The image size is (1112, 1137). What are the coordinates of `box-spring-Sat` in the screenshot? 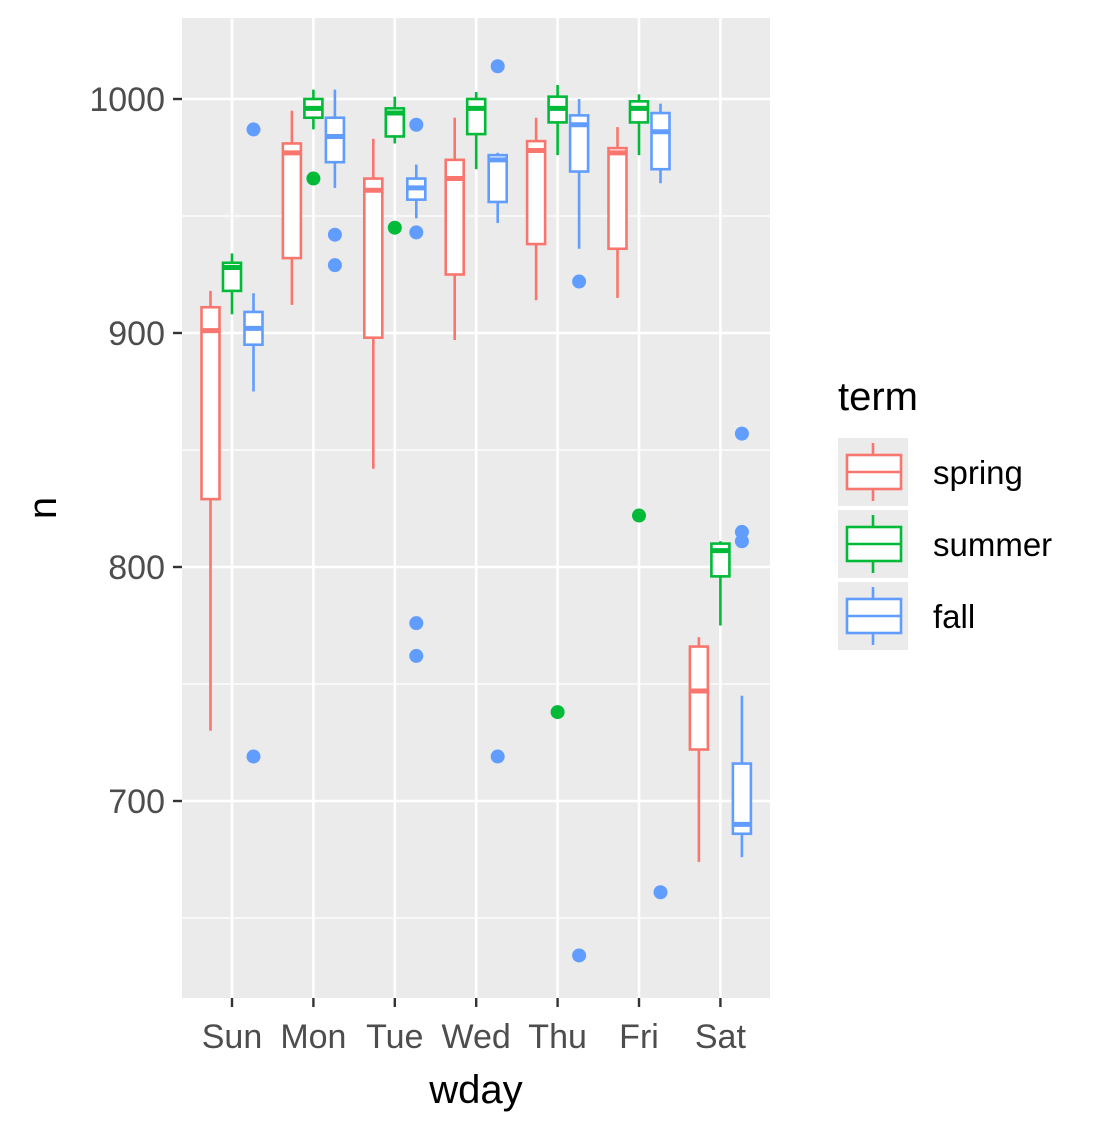 It's located at (699, 749).